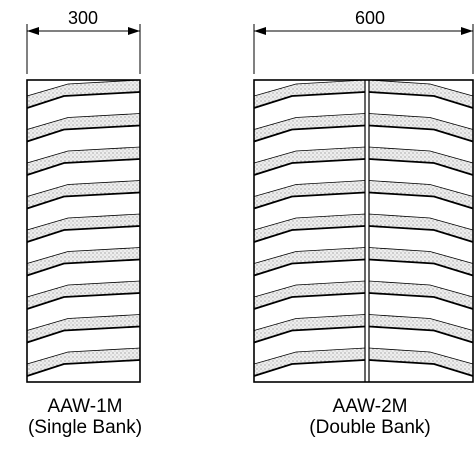 The image size is (474, 468). I want to click on single-bank-model: AAW-1M, so click(85, 406).